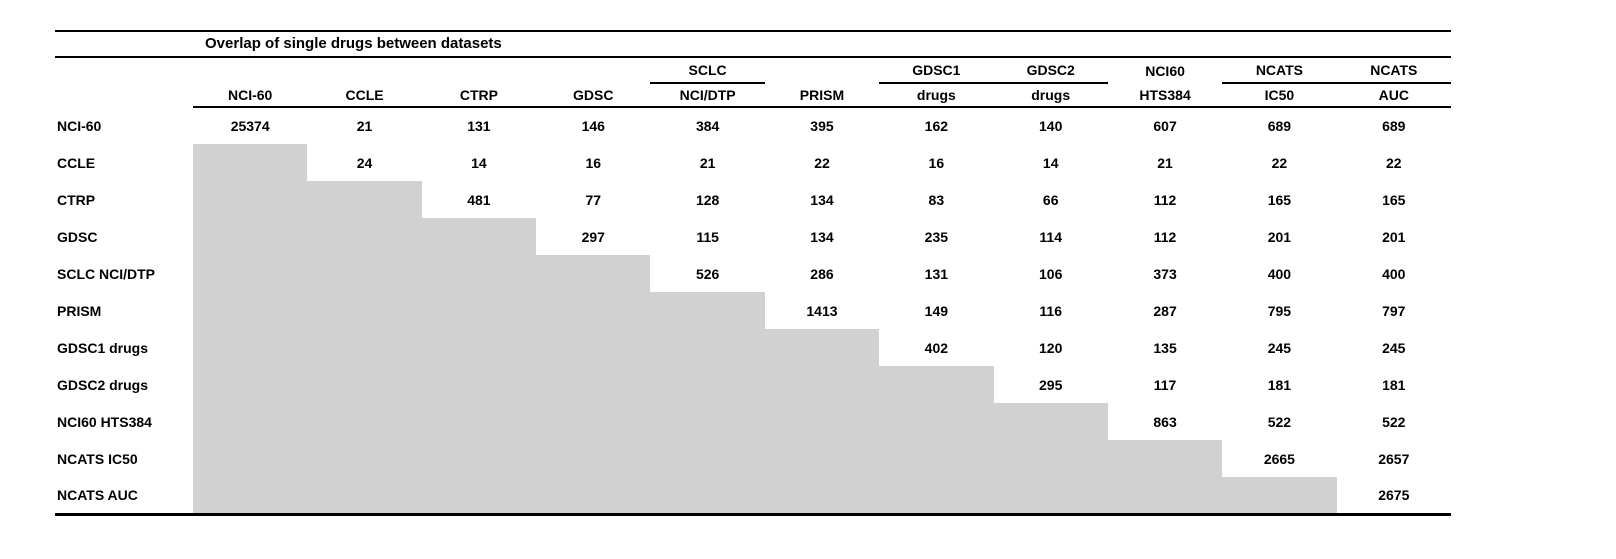 This screenshot has width=1616, height=559. I want to click on value-cell: 795, so click(1279, 310).